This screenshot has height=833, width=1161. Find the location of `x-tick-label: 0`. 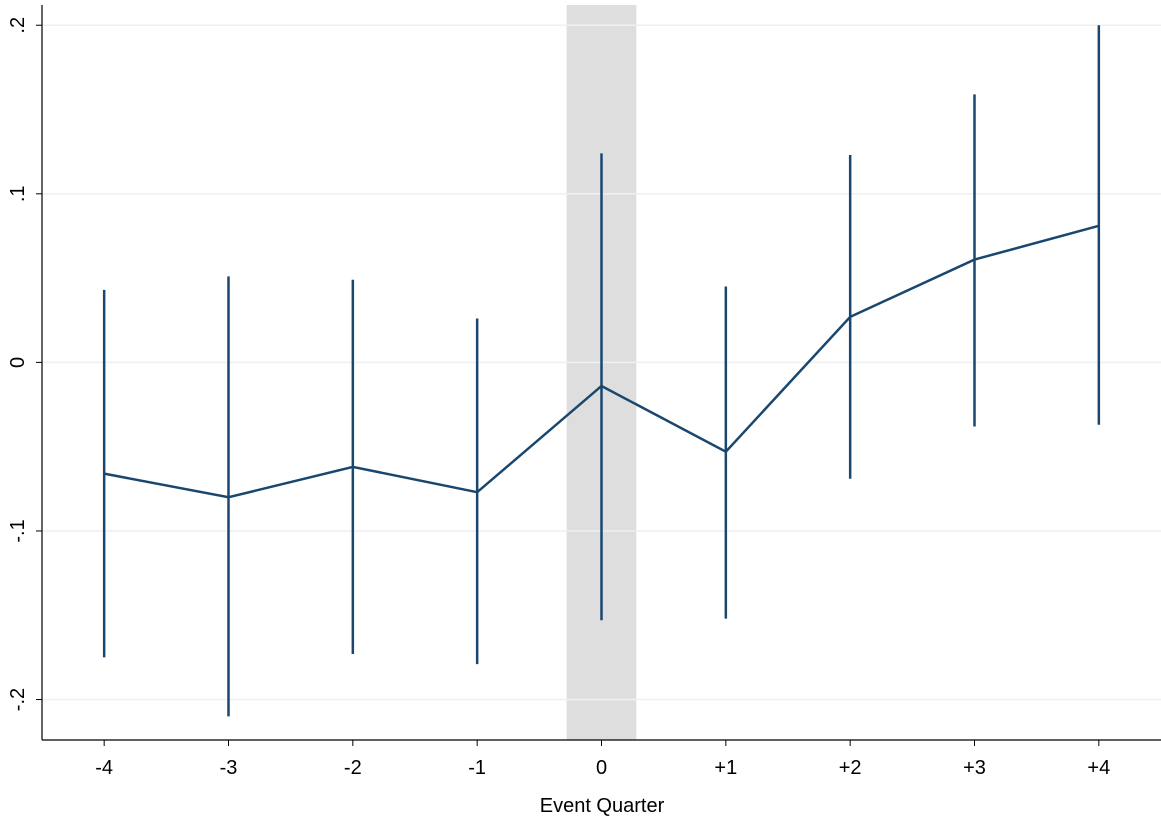

x-tick-label: 0 is located at coordinates (601, 768).